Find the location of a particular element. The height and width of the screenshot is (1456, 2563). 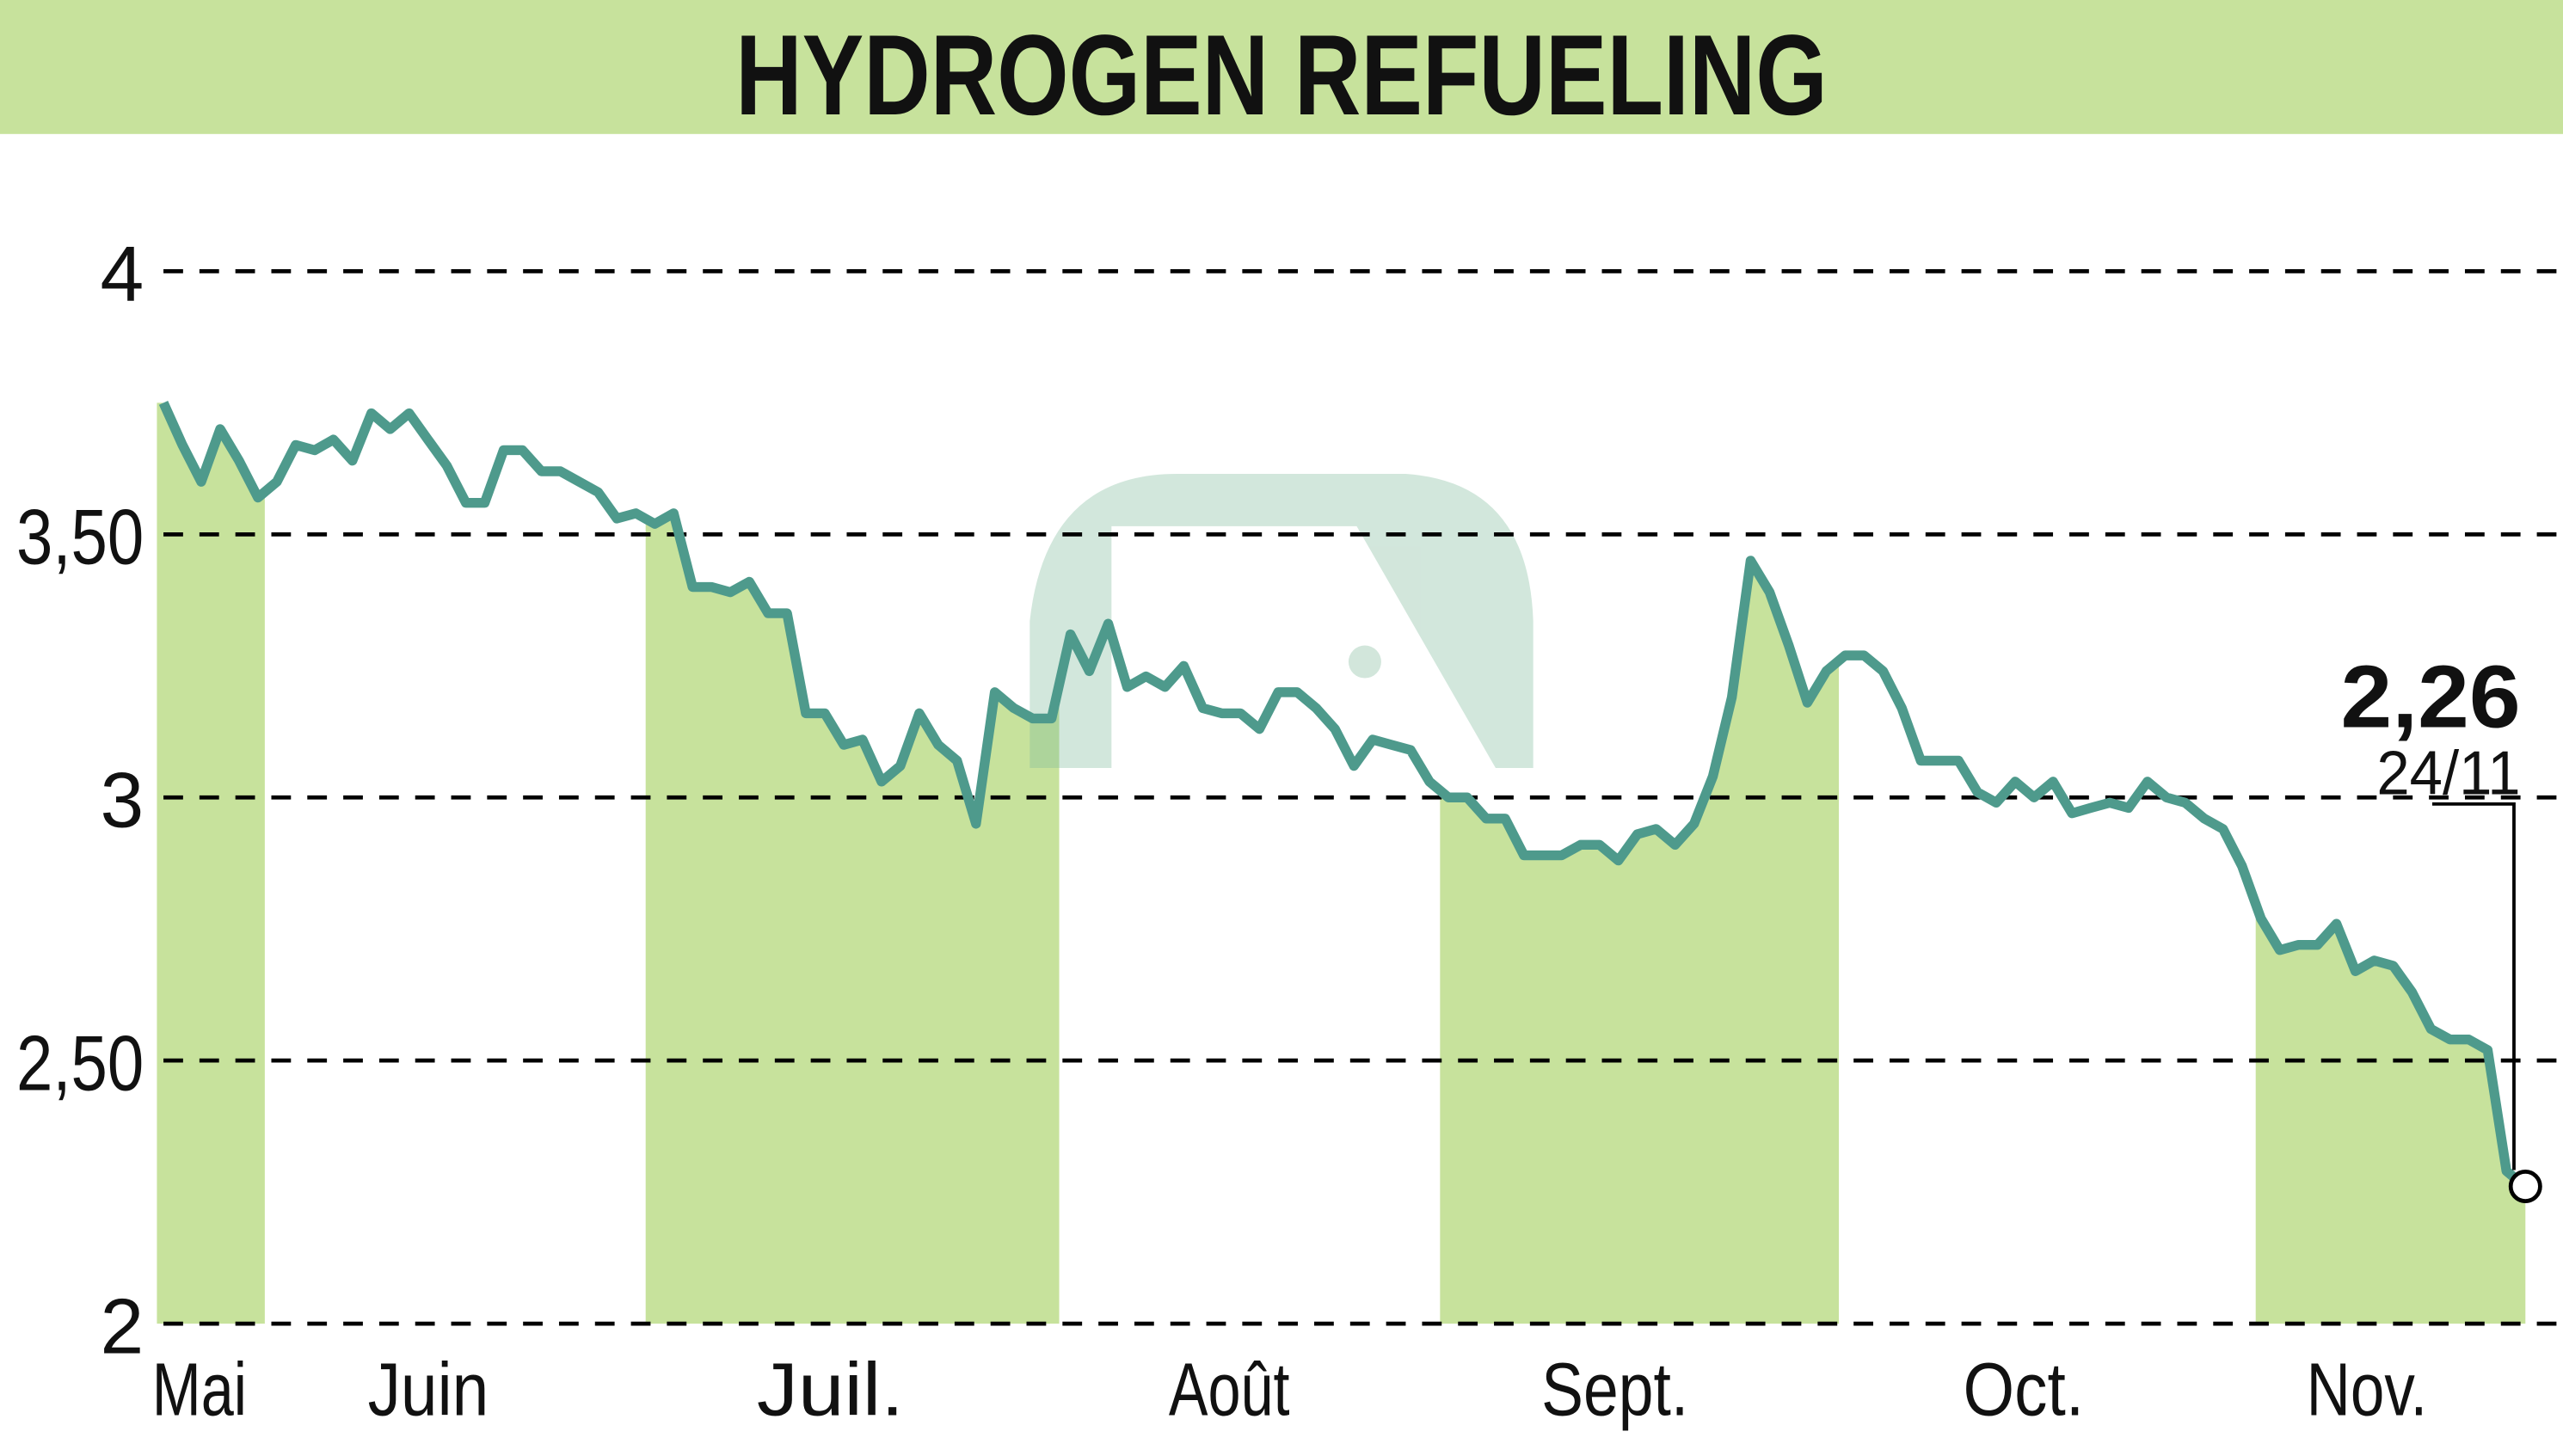

y-tick-label: 4 is located at coordinates (122, 274).